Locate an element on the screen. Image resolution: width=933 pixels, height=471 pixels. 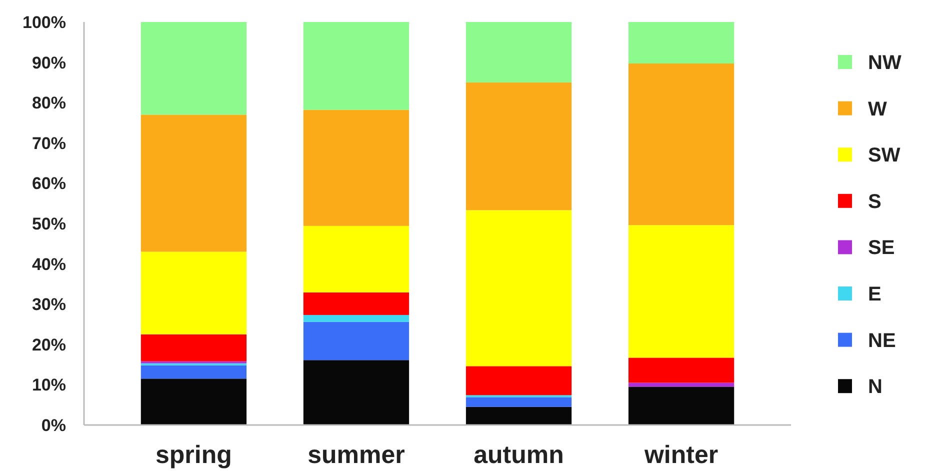
y-tick-label: 50% is located at coordinates (49, 224).